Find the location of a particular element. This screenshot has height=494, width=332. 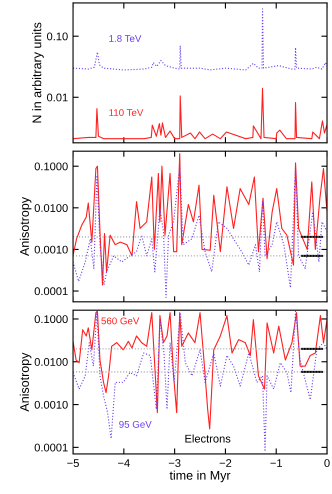

y-axis-title: N in arbitrary units is located at coordinates (38, 72).